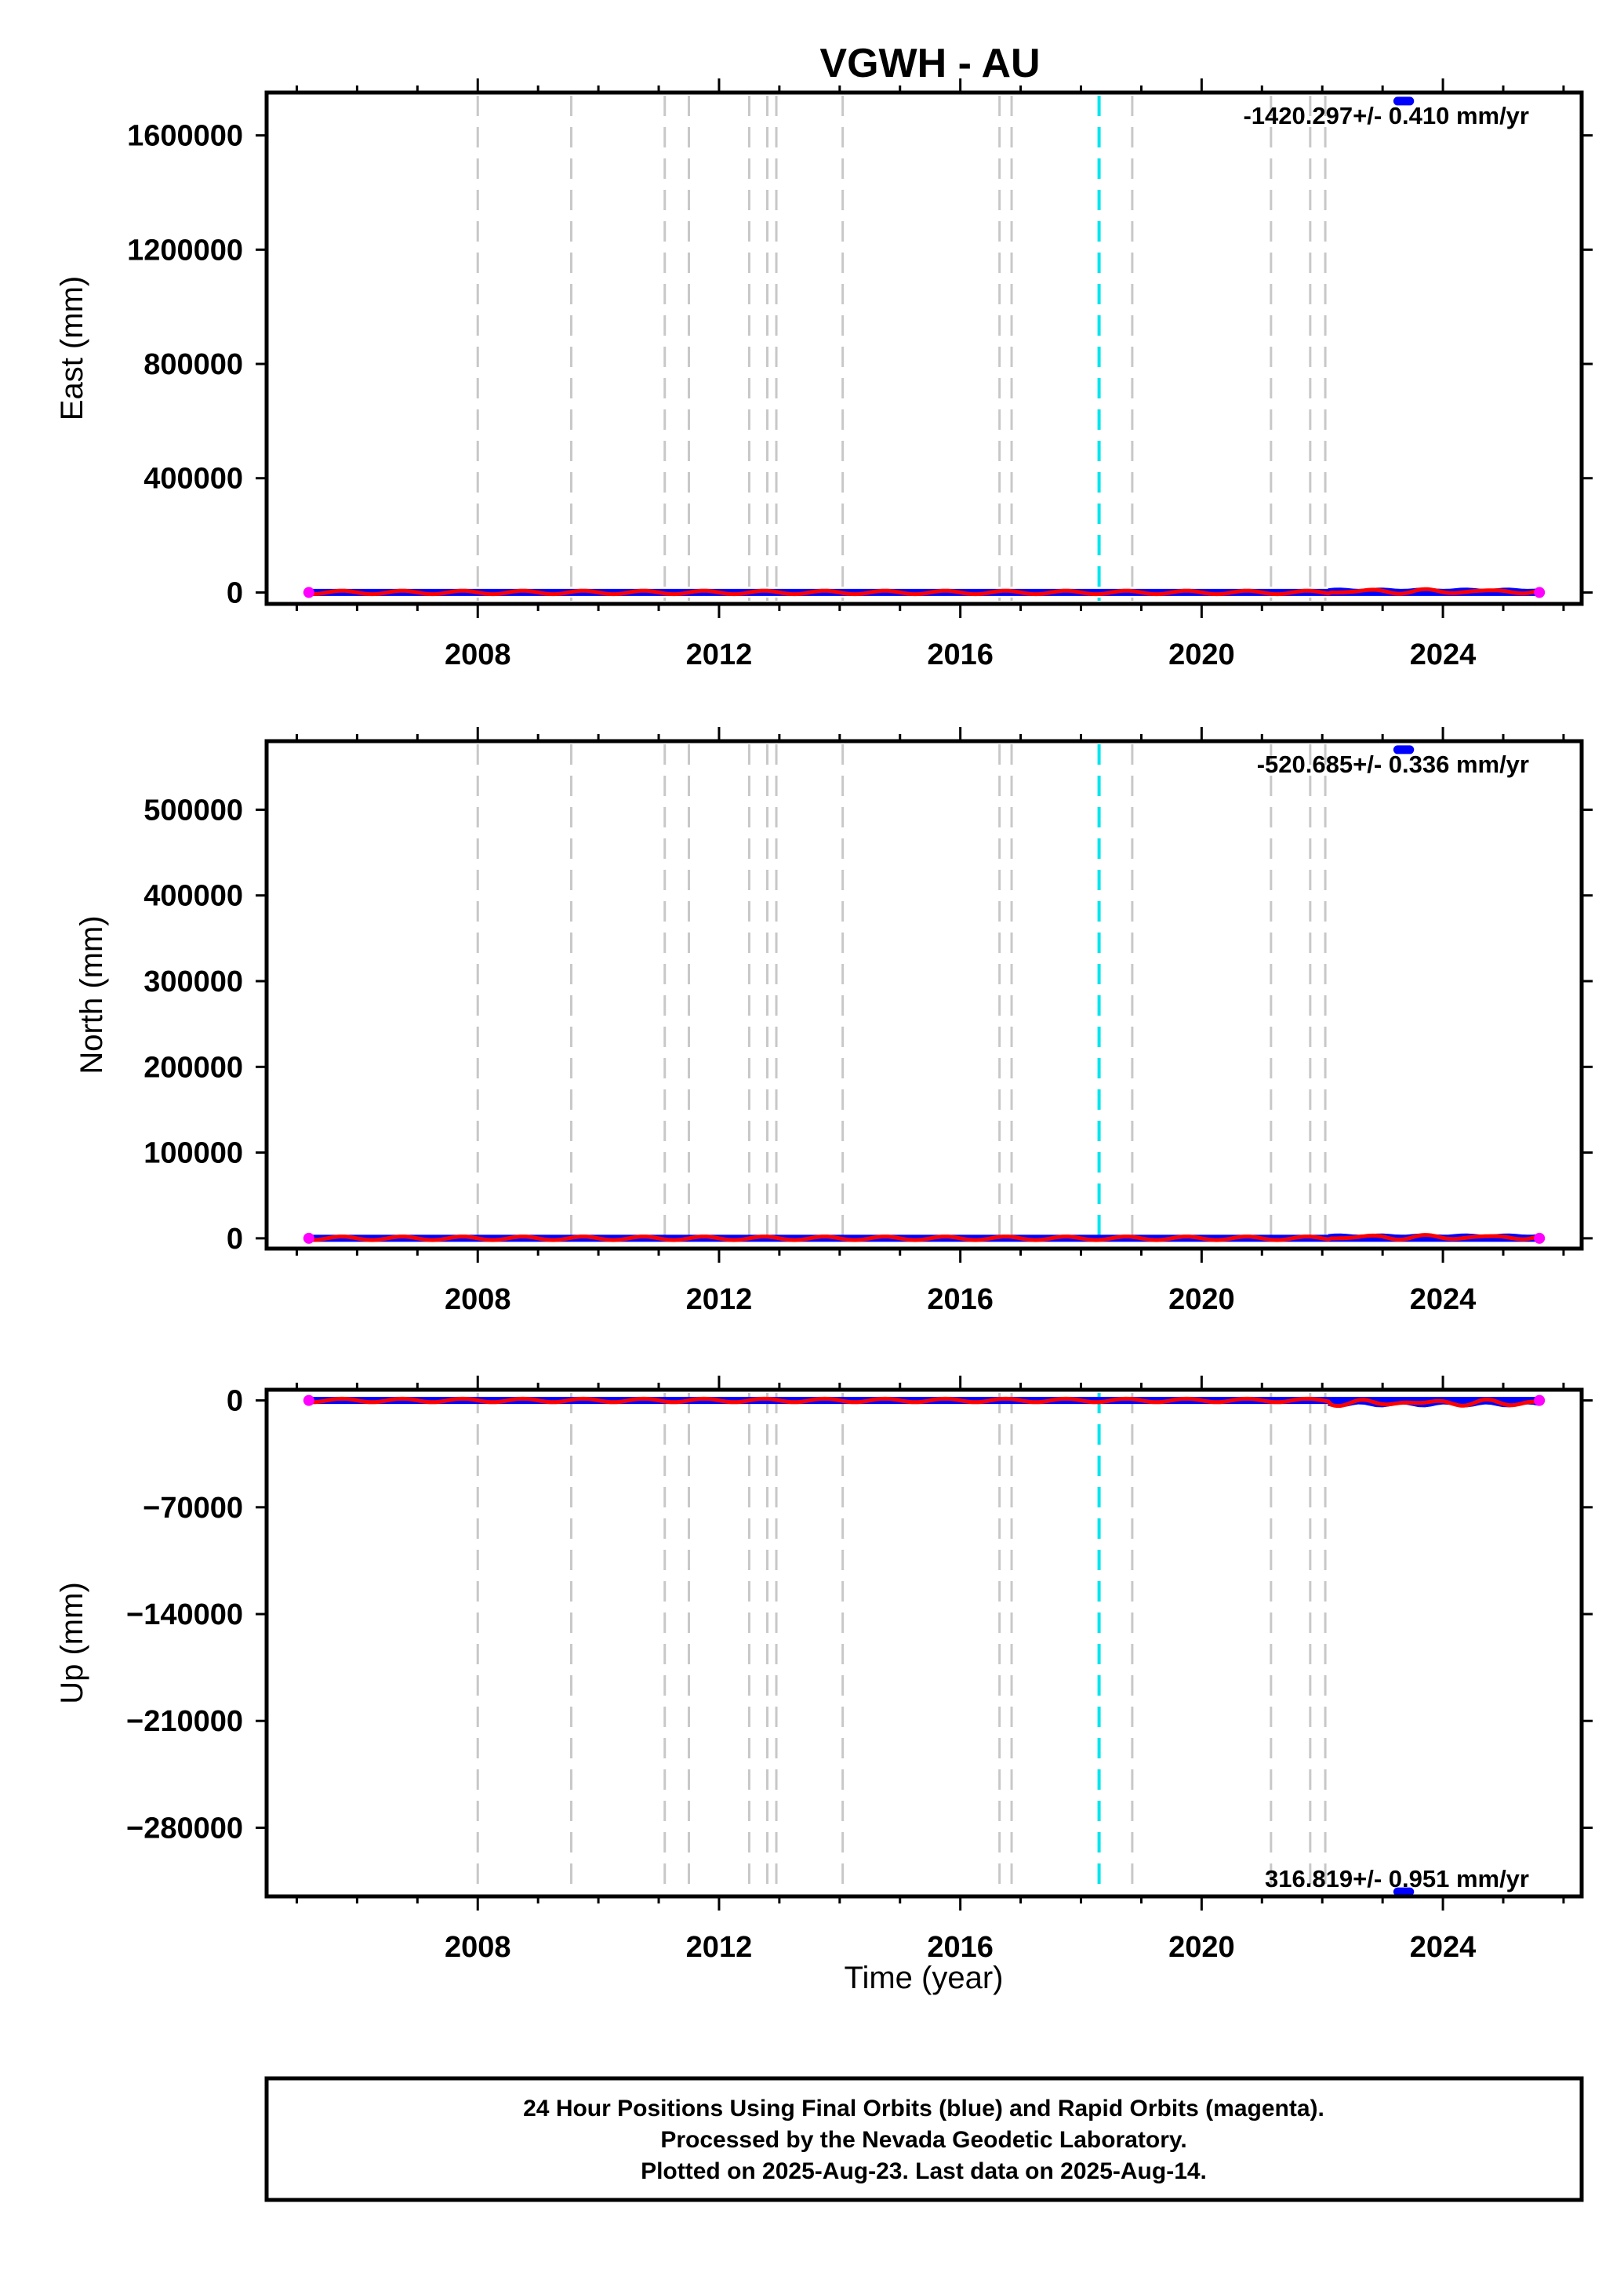  I want to click on y-tick-label: −140000, so click(185, 1615).